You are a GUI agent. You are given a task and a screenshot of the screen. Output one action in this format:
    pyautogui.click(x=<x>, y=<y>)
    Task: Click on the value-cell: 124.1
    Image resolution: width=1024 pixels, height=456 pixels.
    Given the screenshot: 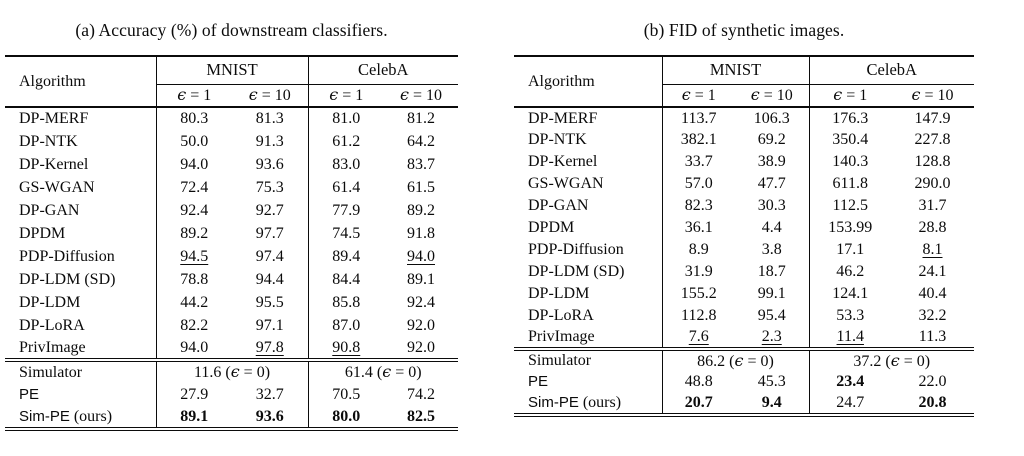 What is the action you would take?
    pyautogui.click(x=849, y=294)
    